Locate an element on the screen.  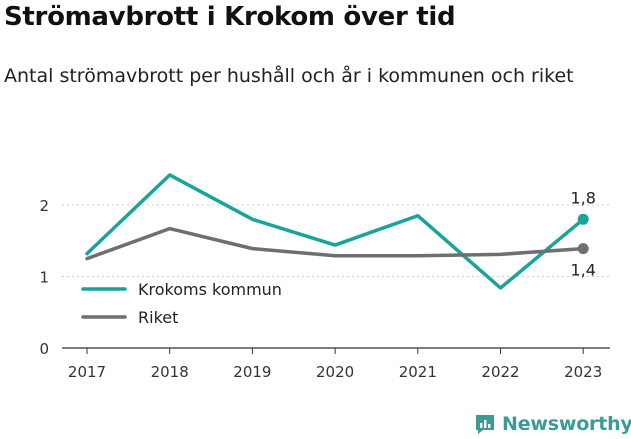
newsworthy-logo-icon is located at coordinates (485, 424).